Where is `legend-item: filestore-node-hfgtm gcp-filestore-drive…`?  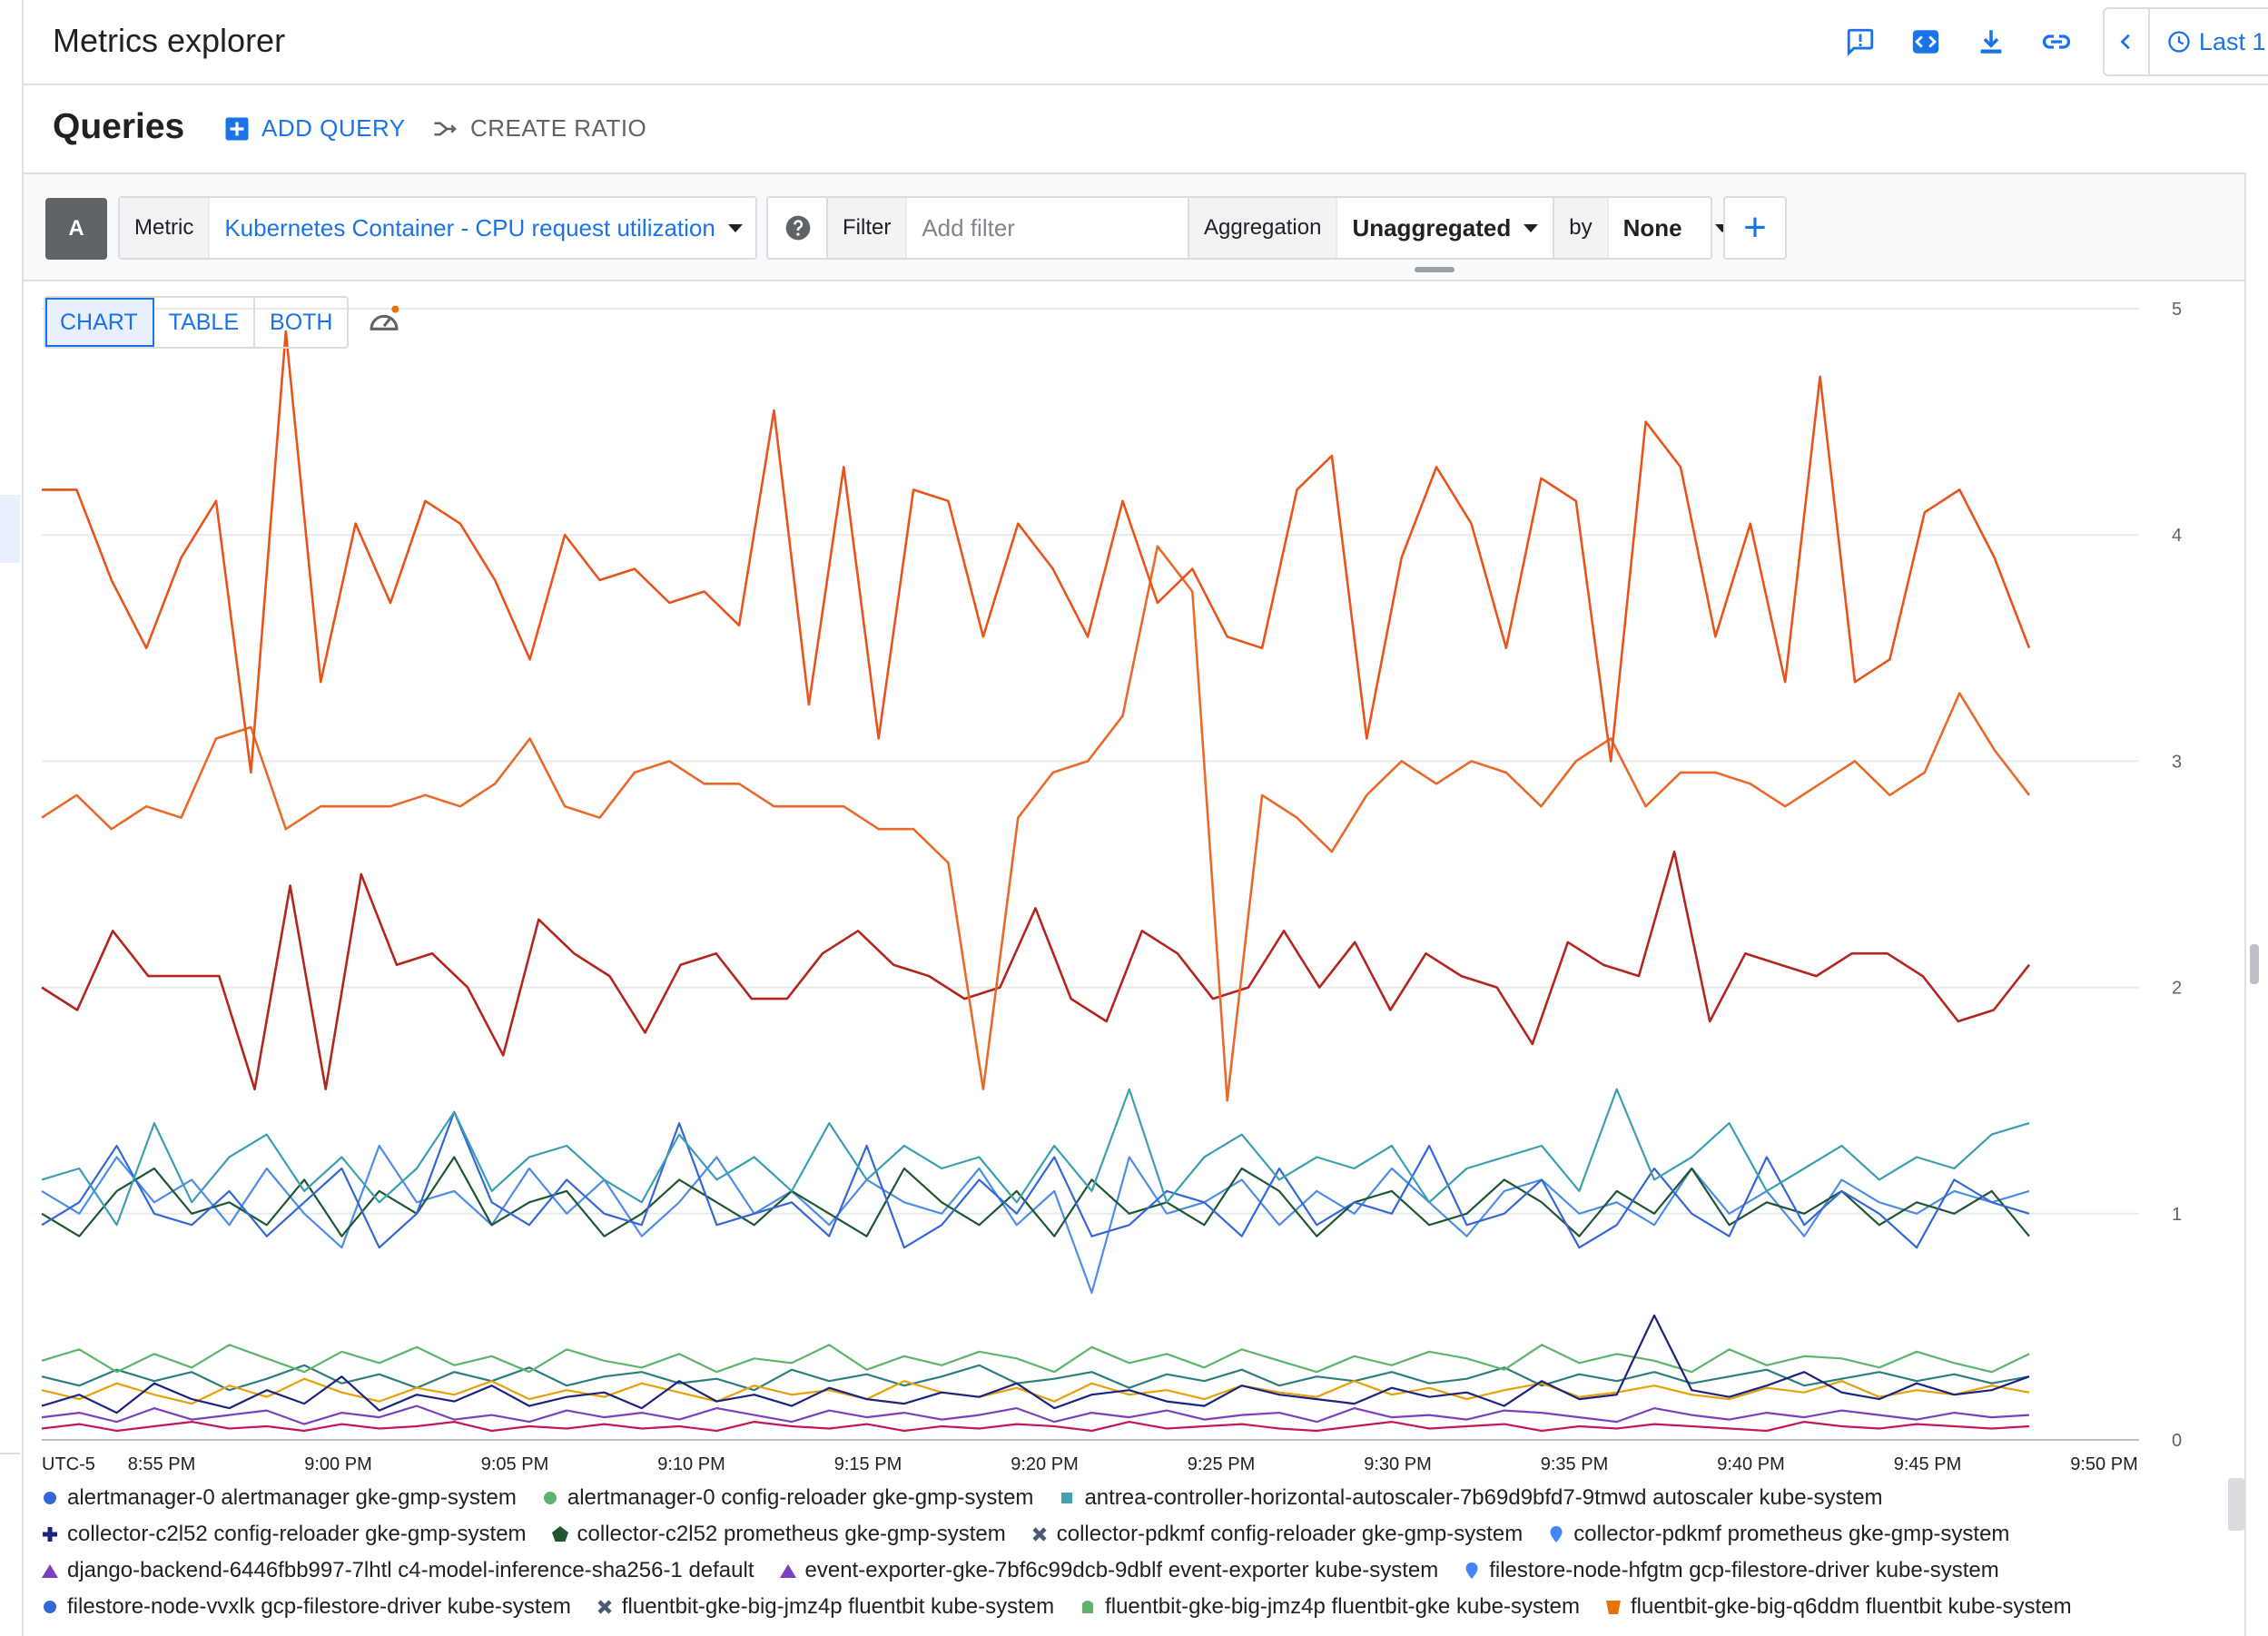 legend-item: filestore-node-hfgtm gcp-filestore-drive… is located at coordinates (1730, 1570).